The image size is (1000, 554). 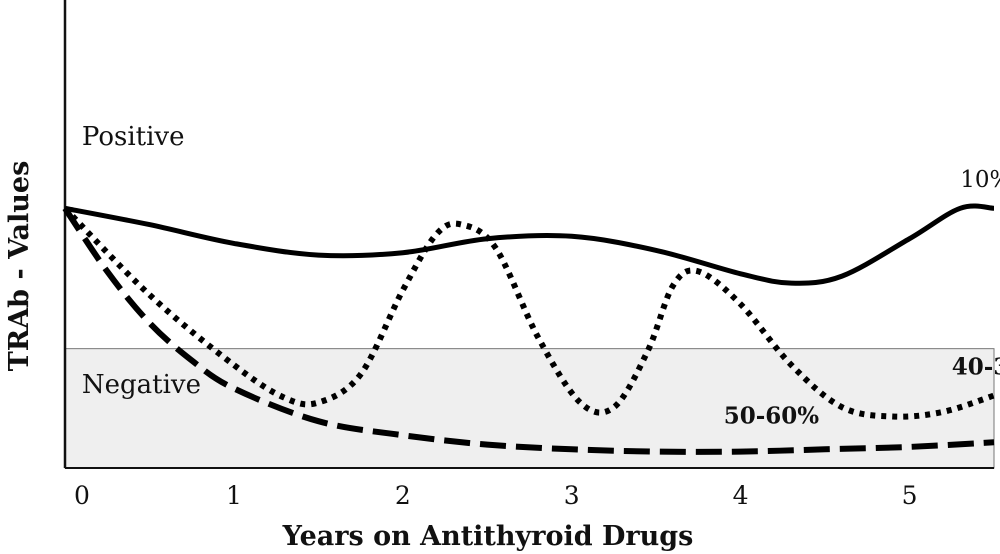 I want to click on annotation-label: 40-30%, so click(x=976, y=366).